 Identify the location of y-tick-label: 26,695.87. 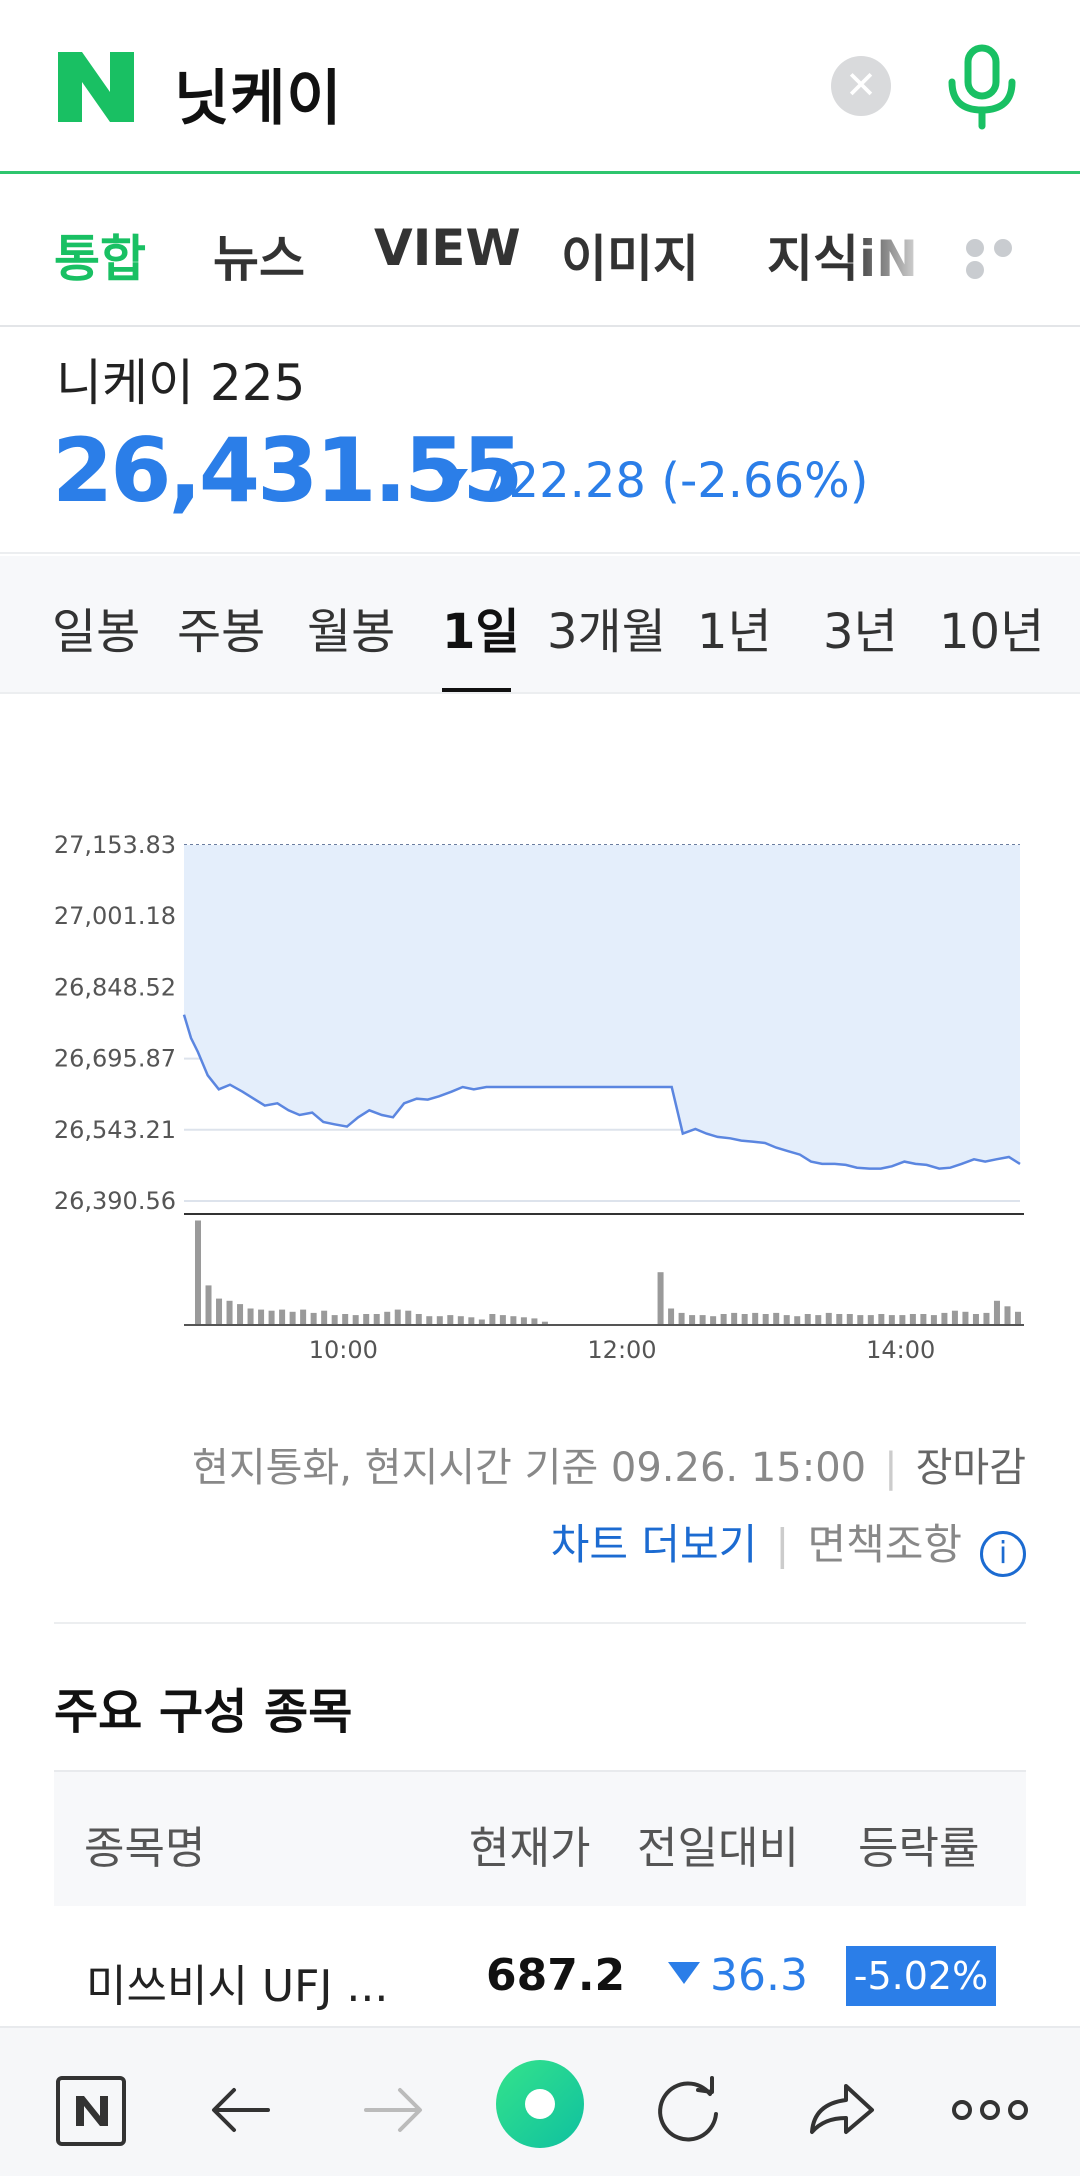
(115, 1059).